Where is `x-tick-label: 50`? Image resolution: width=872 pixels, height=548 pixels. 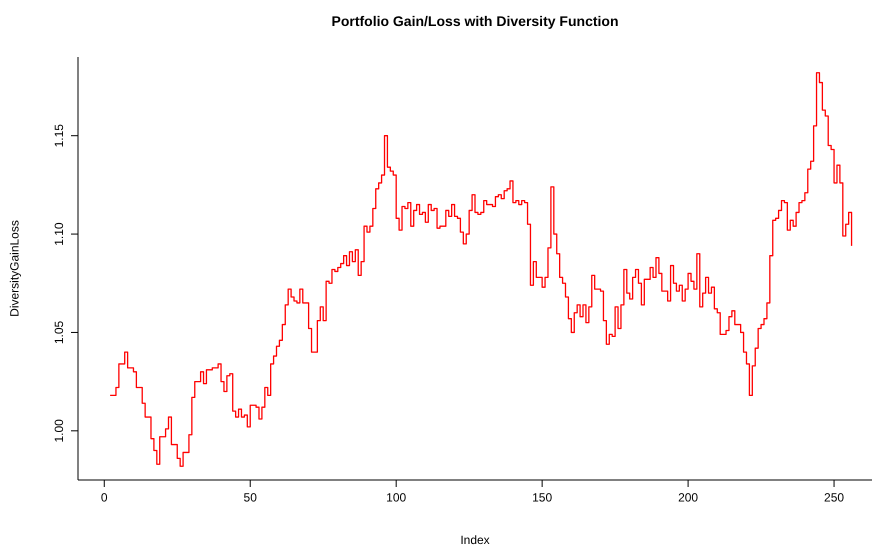
x-tick-label: 50 is located at coordinates (251, 497).